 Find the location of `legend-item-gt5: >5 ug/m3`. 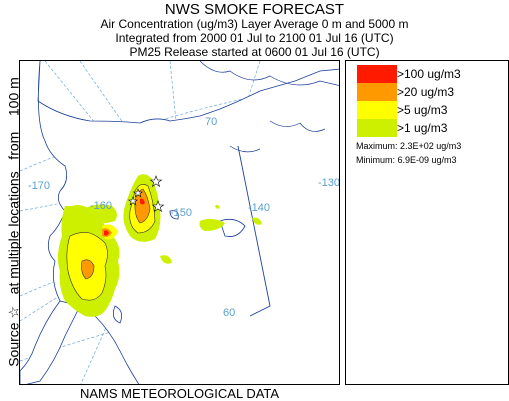

legend-item-gt5: >5 ug/m3 is located at coordinates (429, 110).